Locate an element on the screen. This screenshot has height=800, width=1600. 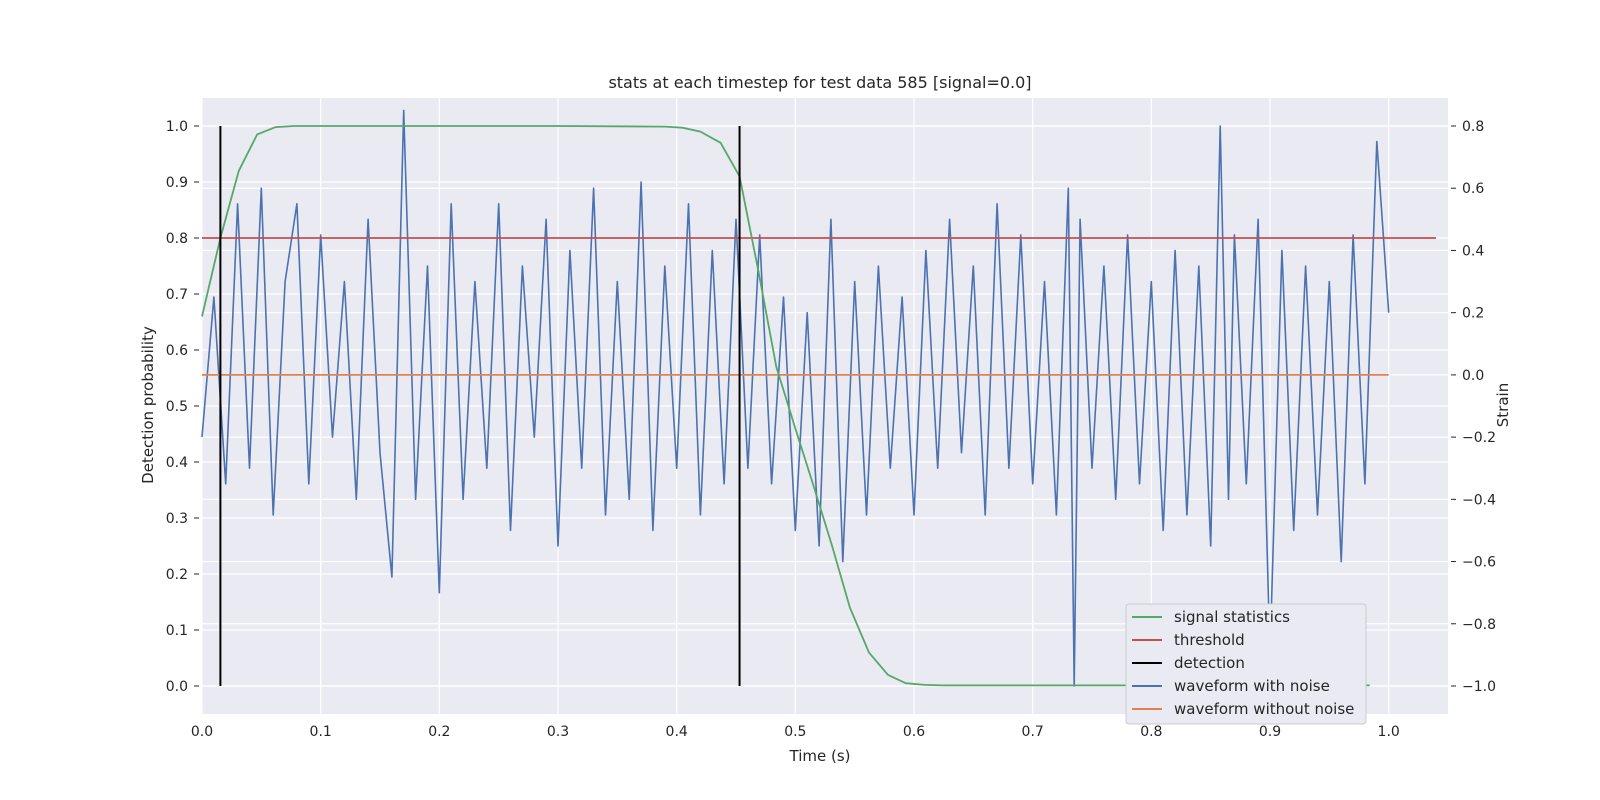
y-tick-label: 0.1 is located at coordinates (177, 631).